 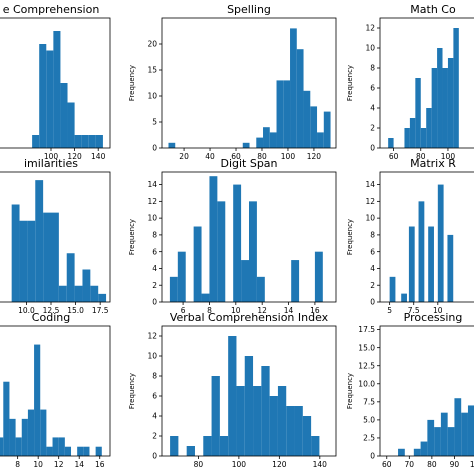 I want to click on chart-title: Spelling, so click(x=249, y=9).